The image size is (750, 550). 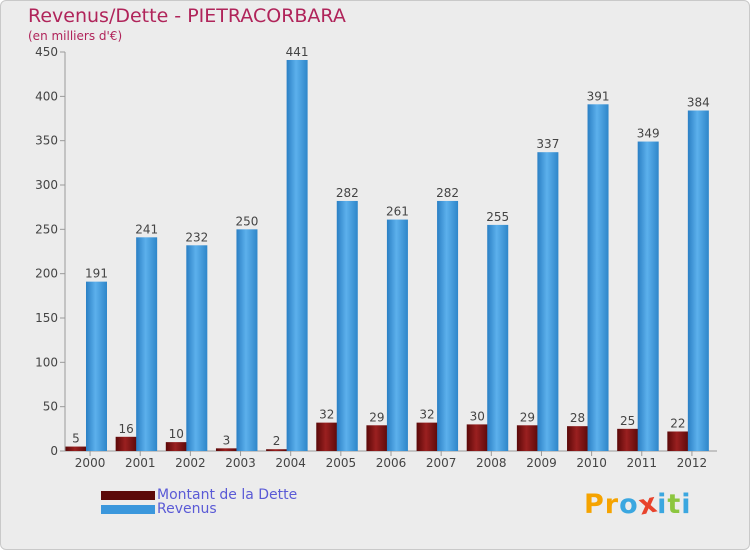 I want to click on legend-item-revenue: Revenus, so click(x=159, y=509).